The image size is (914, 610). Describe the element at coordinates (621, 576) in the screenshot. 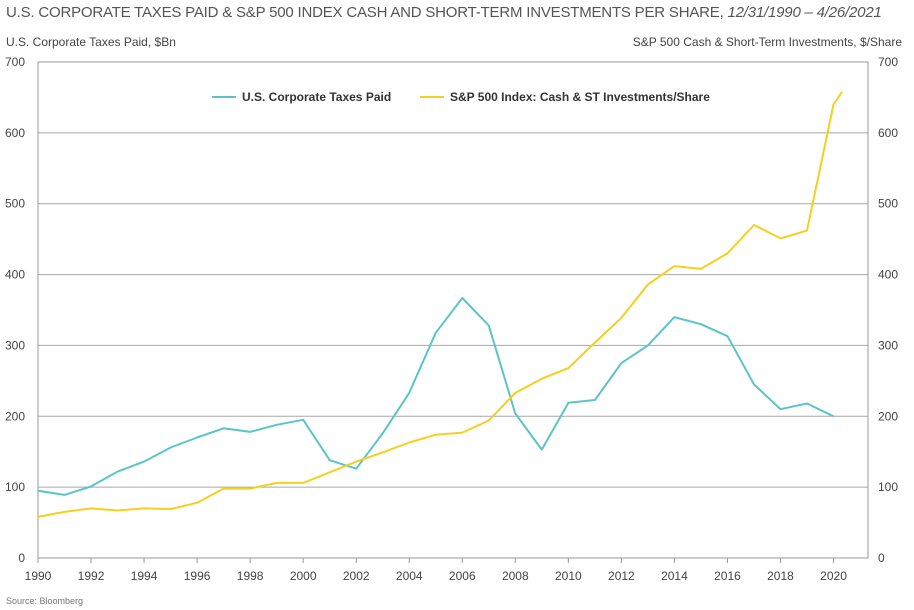

I see `x-tick-label: 2012` at that location.